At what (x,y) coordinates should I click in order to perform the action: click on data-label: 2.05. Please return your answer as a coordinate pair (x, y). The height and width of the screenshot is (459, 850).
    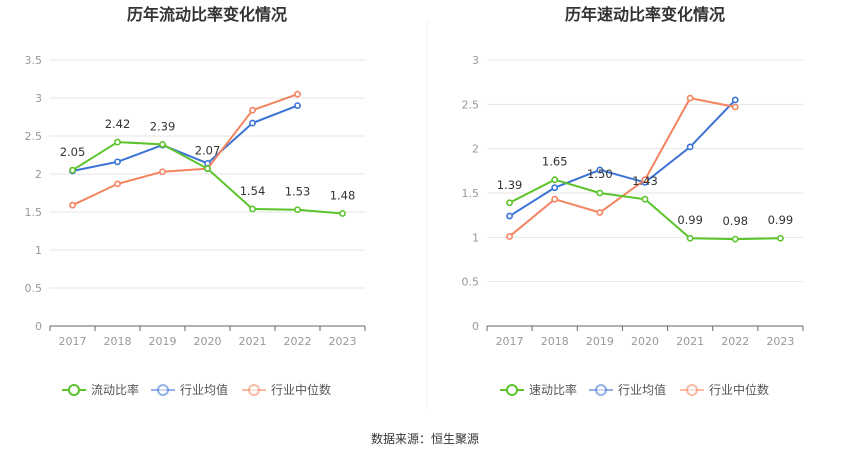
    Looking at the image, I should click on (73, 152).